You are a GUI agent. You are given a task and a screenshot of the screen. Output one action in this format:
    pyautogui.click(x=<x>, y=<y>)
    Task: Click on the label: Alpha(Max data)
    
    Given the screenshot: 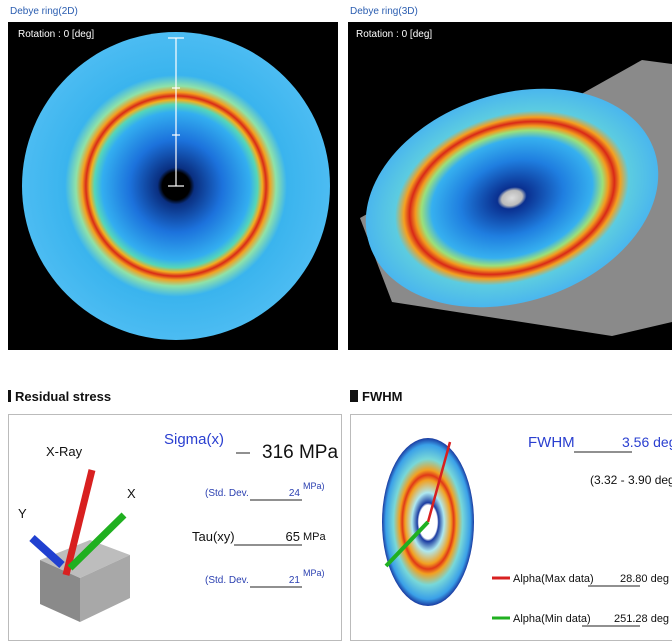 What is the action you would take?
    pyautogui.click(x=553, y=579)
    